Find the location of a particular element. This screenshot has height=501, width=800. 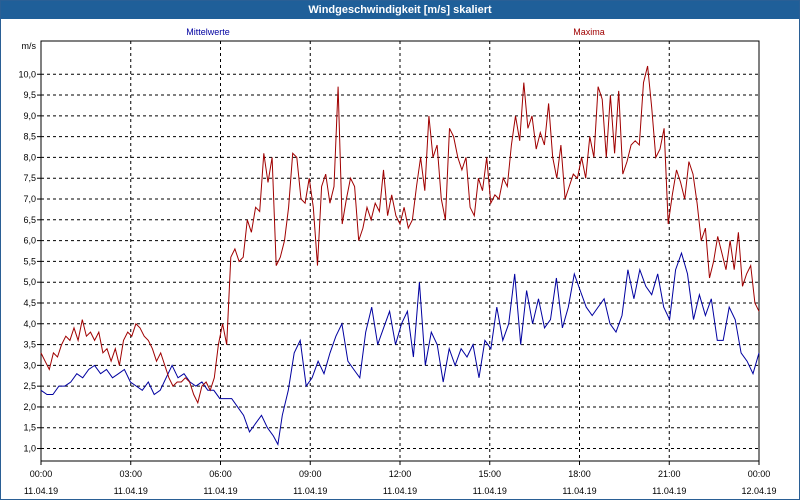

y-tick-label: 3,5 is located at coordinates (29, 345).